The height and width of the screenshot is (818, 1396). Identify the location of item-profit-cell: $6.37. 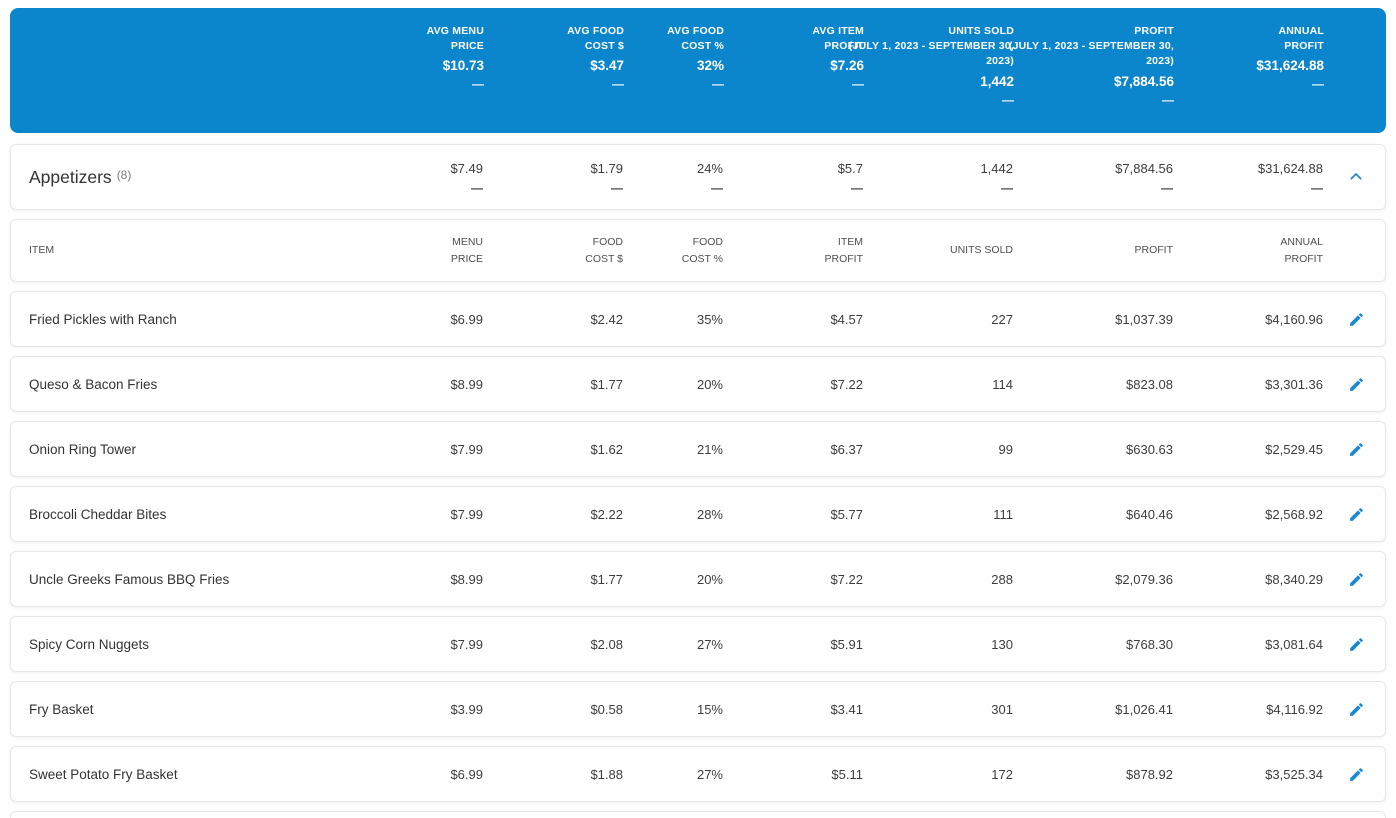
(846, 449).